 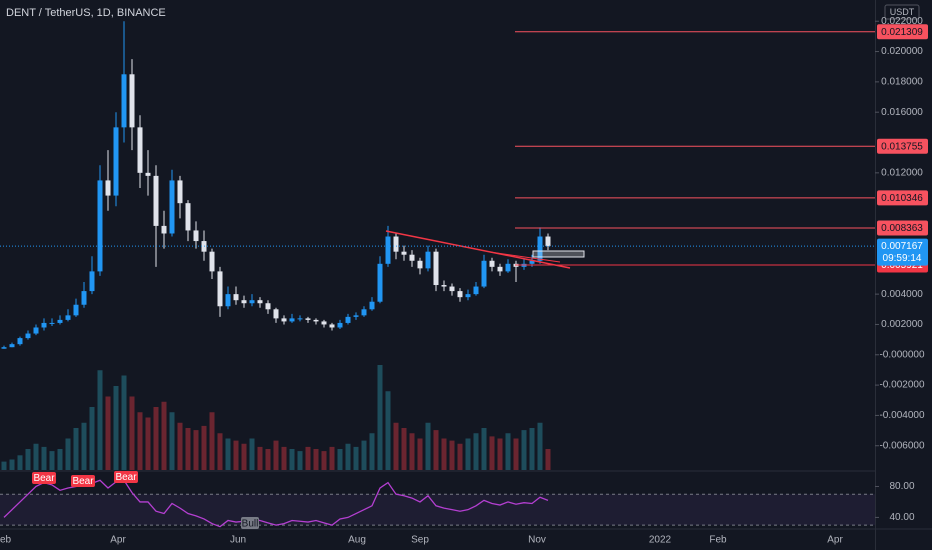 I want to click on x-tick-label: Apr, so click(x=118, y=540).